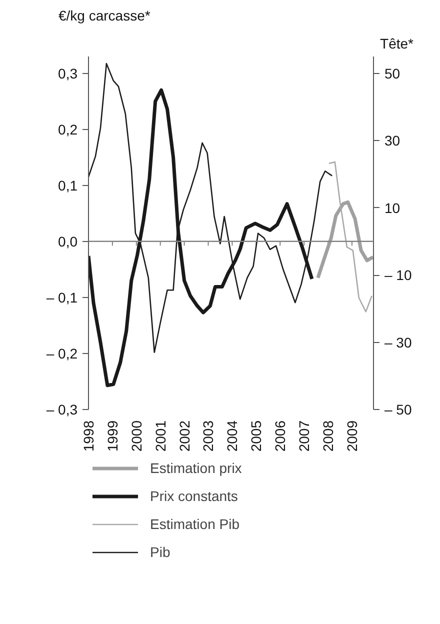  I want to click on y-axis-title: €/kg carcasse*, so click(104, 16).